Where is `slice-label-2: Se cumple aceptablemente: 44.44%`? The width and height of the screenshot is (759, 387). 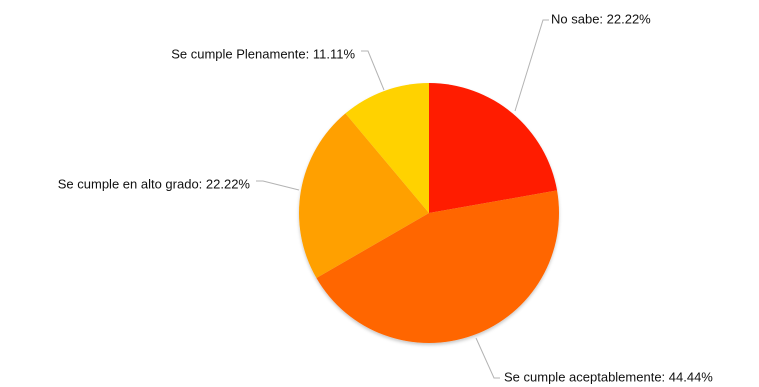
slice-label-2: Se cumple aceptablemente: 44.44% is located at coordinates (608, 376).